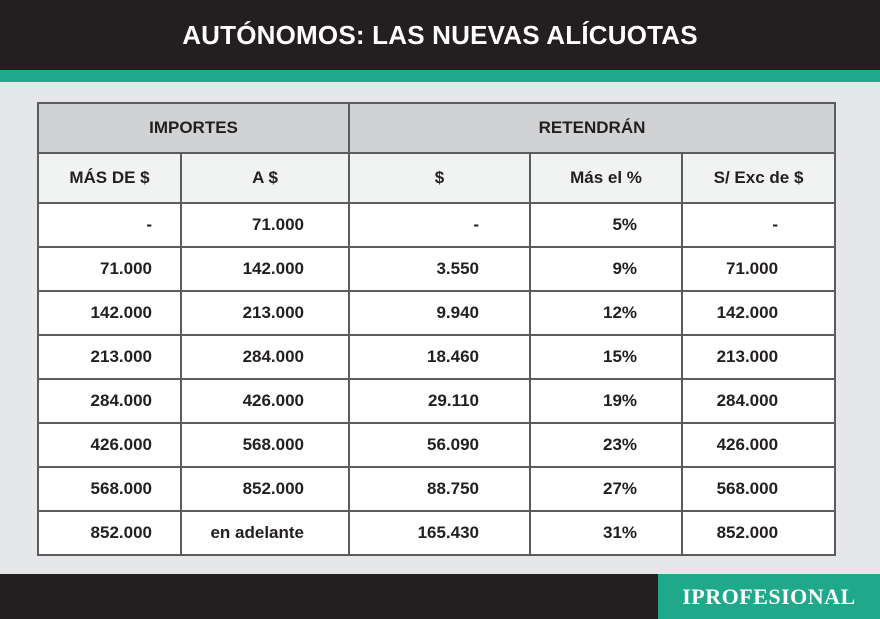  I want to click on cell-a: 284.000, so click(265, 357).